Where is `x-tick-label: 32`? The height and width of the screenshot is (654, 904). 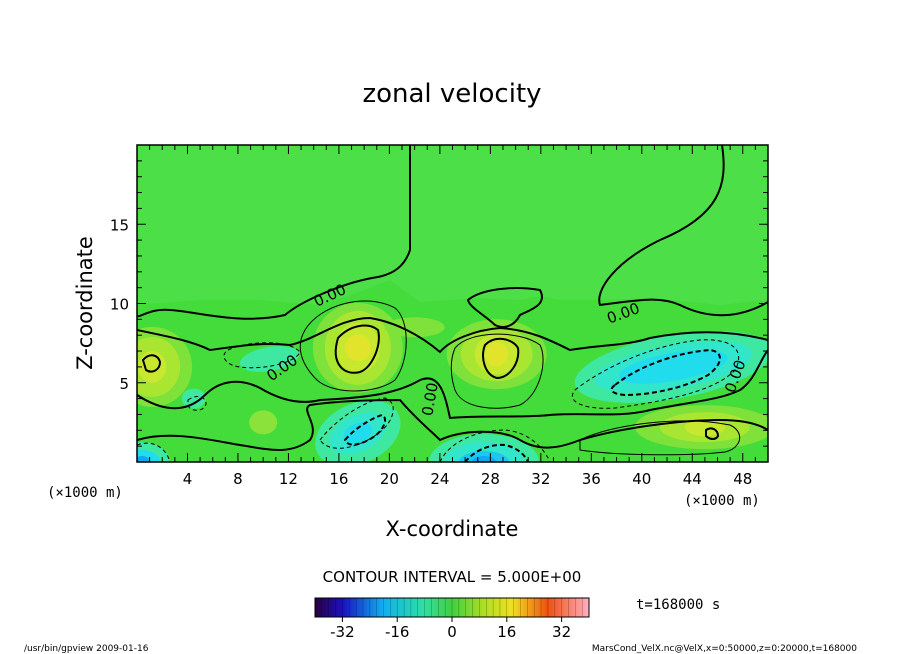
x-tick-label: 32 is located at coordinates (540, 479).